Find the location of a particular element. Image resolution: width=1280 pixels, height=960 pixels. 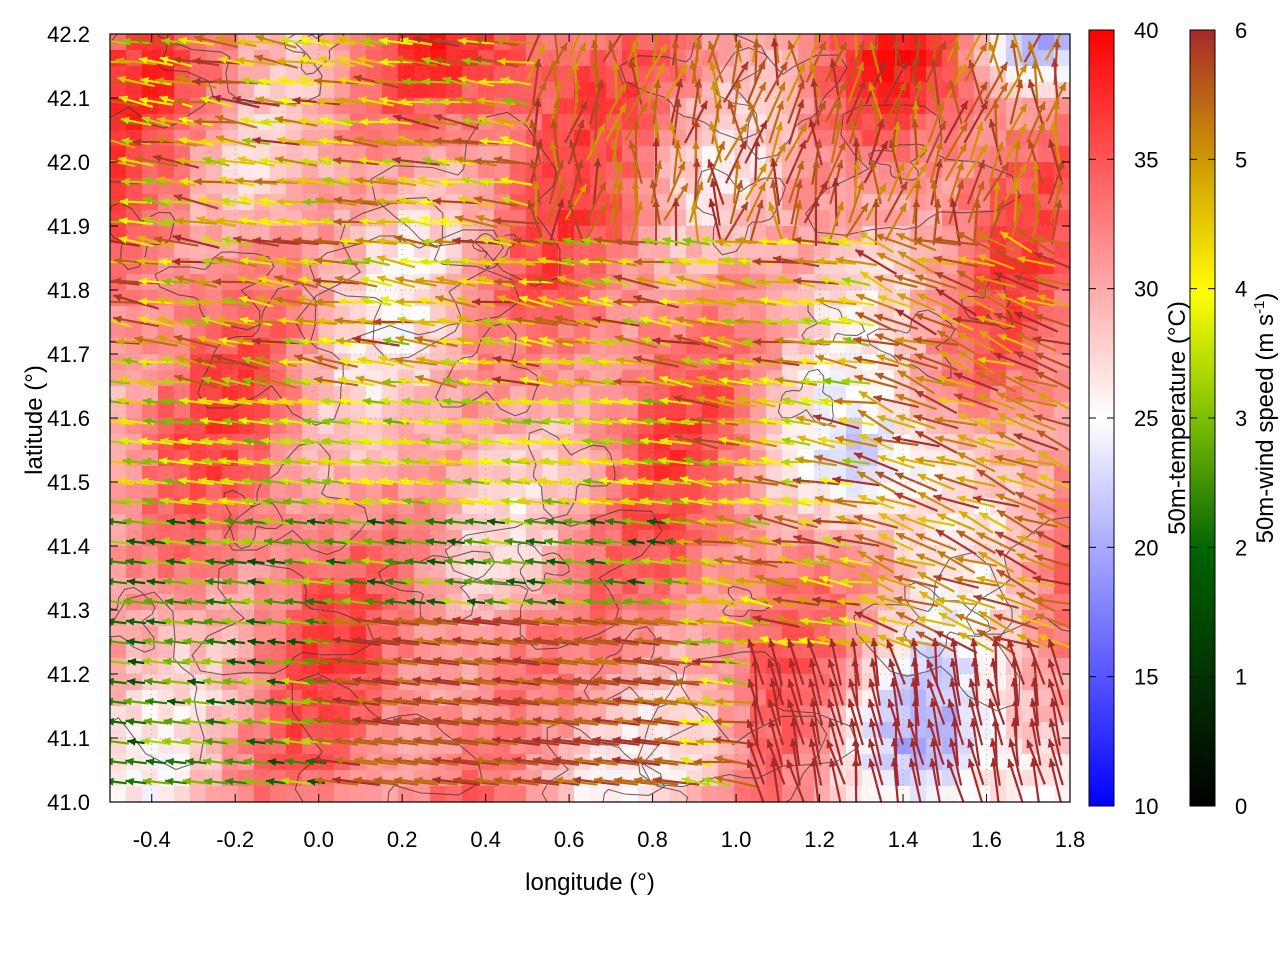

x-tick-label: 0.4 is located at coordinates (485, 839).